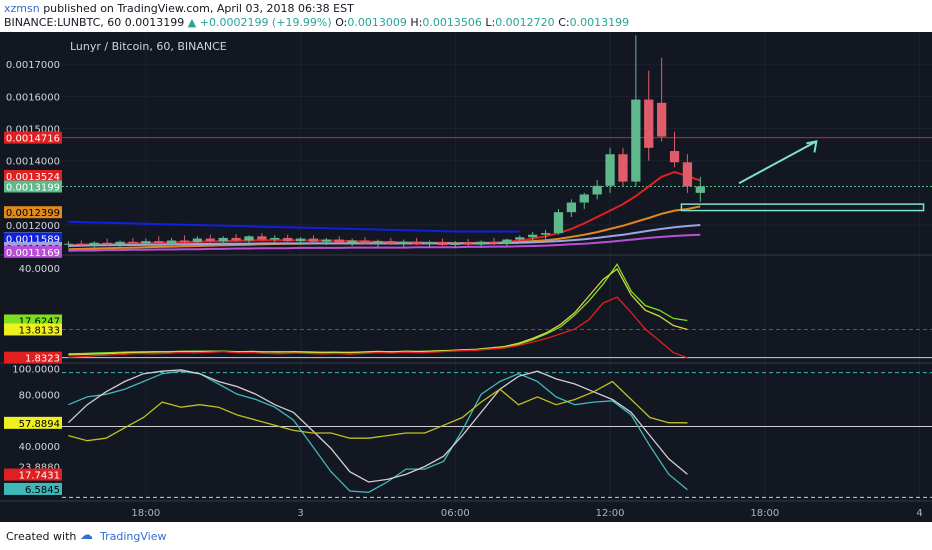 This screenshot has width=932, height=550. I want to click on change-value: +0.0002199 (+19.99%), so click(265, 22).